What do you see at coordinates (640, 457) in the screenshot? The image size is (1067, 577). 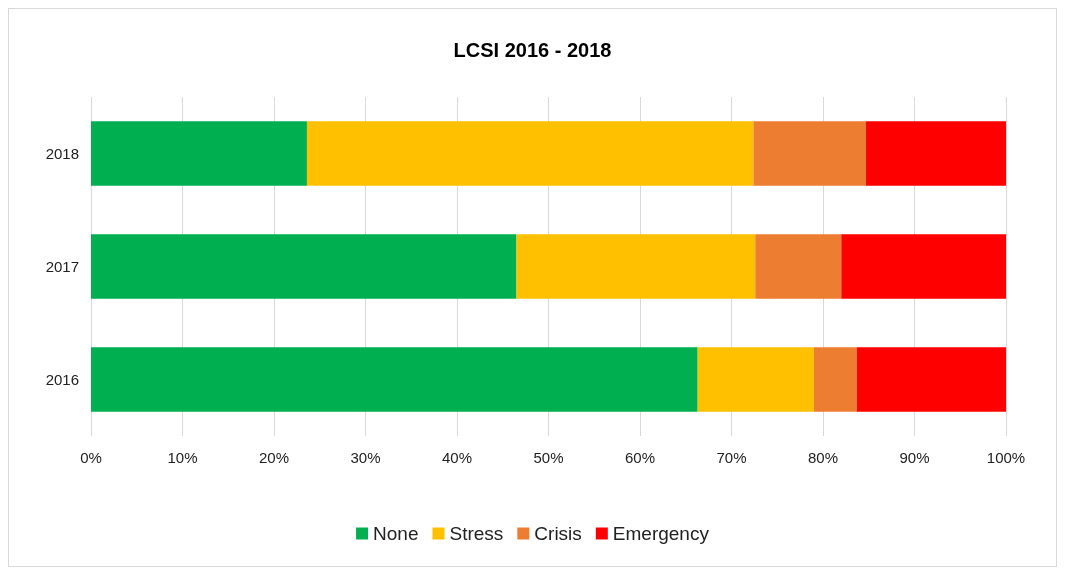 I see `x-tick-label: 60%` at bounding box center [640, 457].